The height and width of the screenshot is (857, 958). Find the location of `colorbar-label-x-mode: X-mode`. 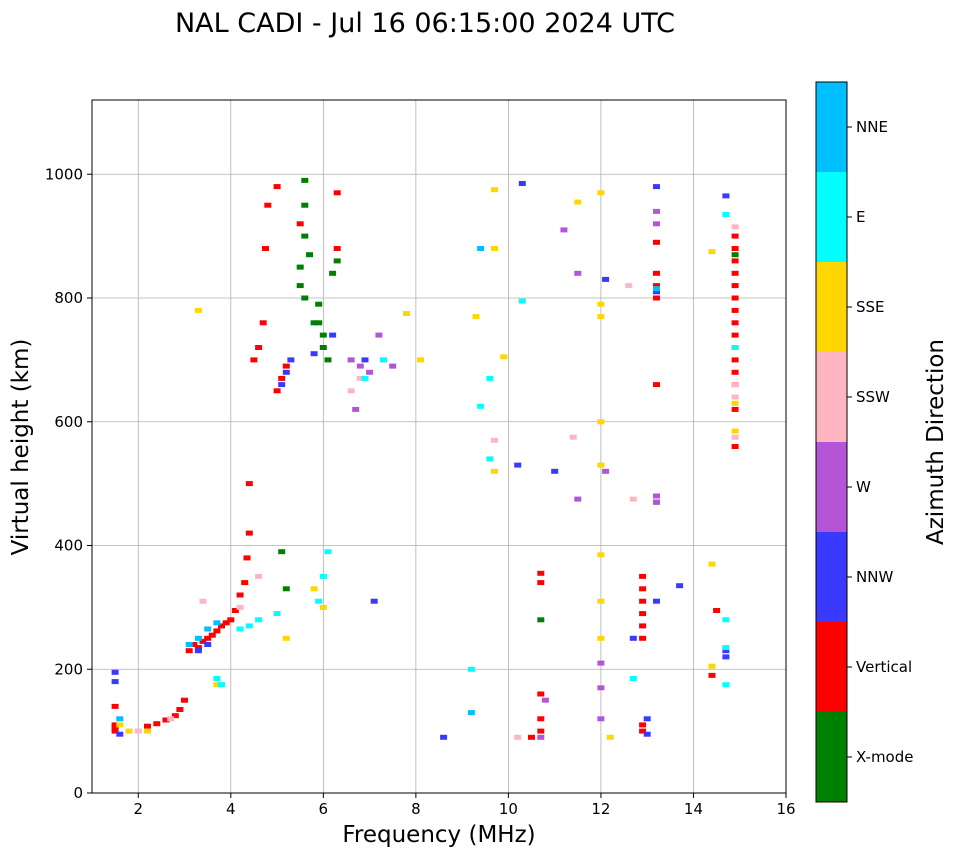

colorbar-label-x-mode: X-mode is located at coordinates (884, 757).